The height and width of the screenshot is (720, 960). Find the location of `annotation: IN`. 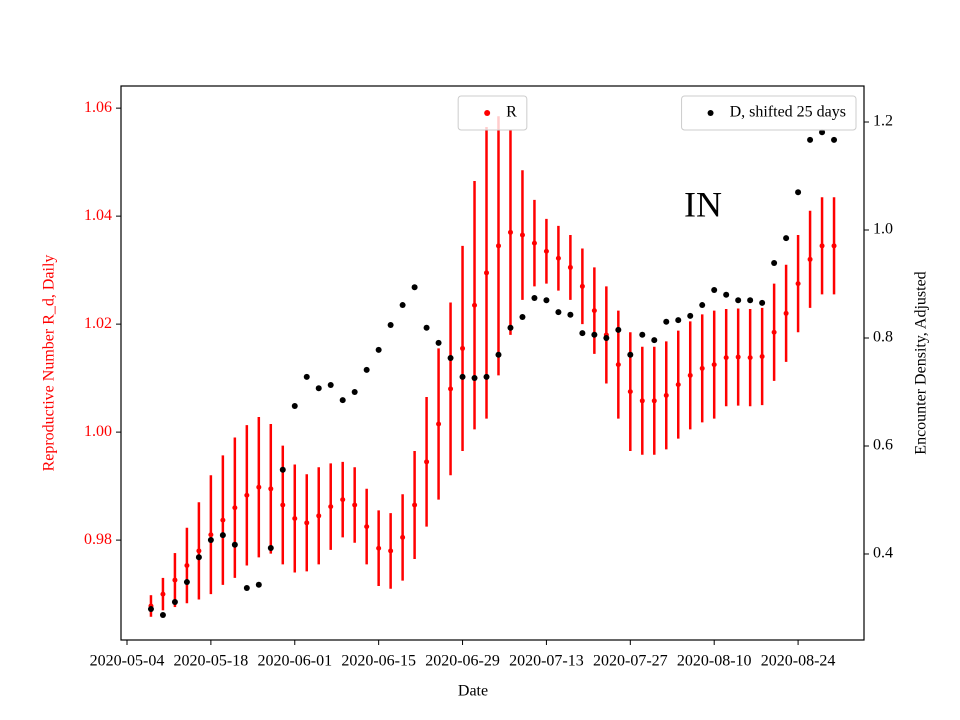

annotation: IN is located at coordinates (703, 204).